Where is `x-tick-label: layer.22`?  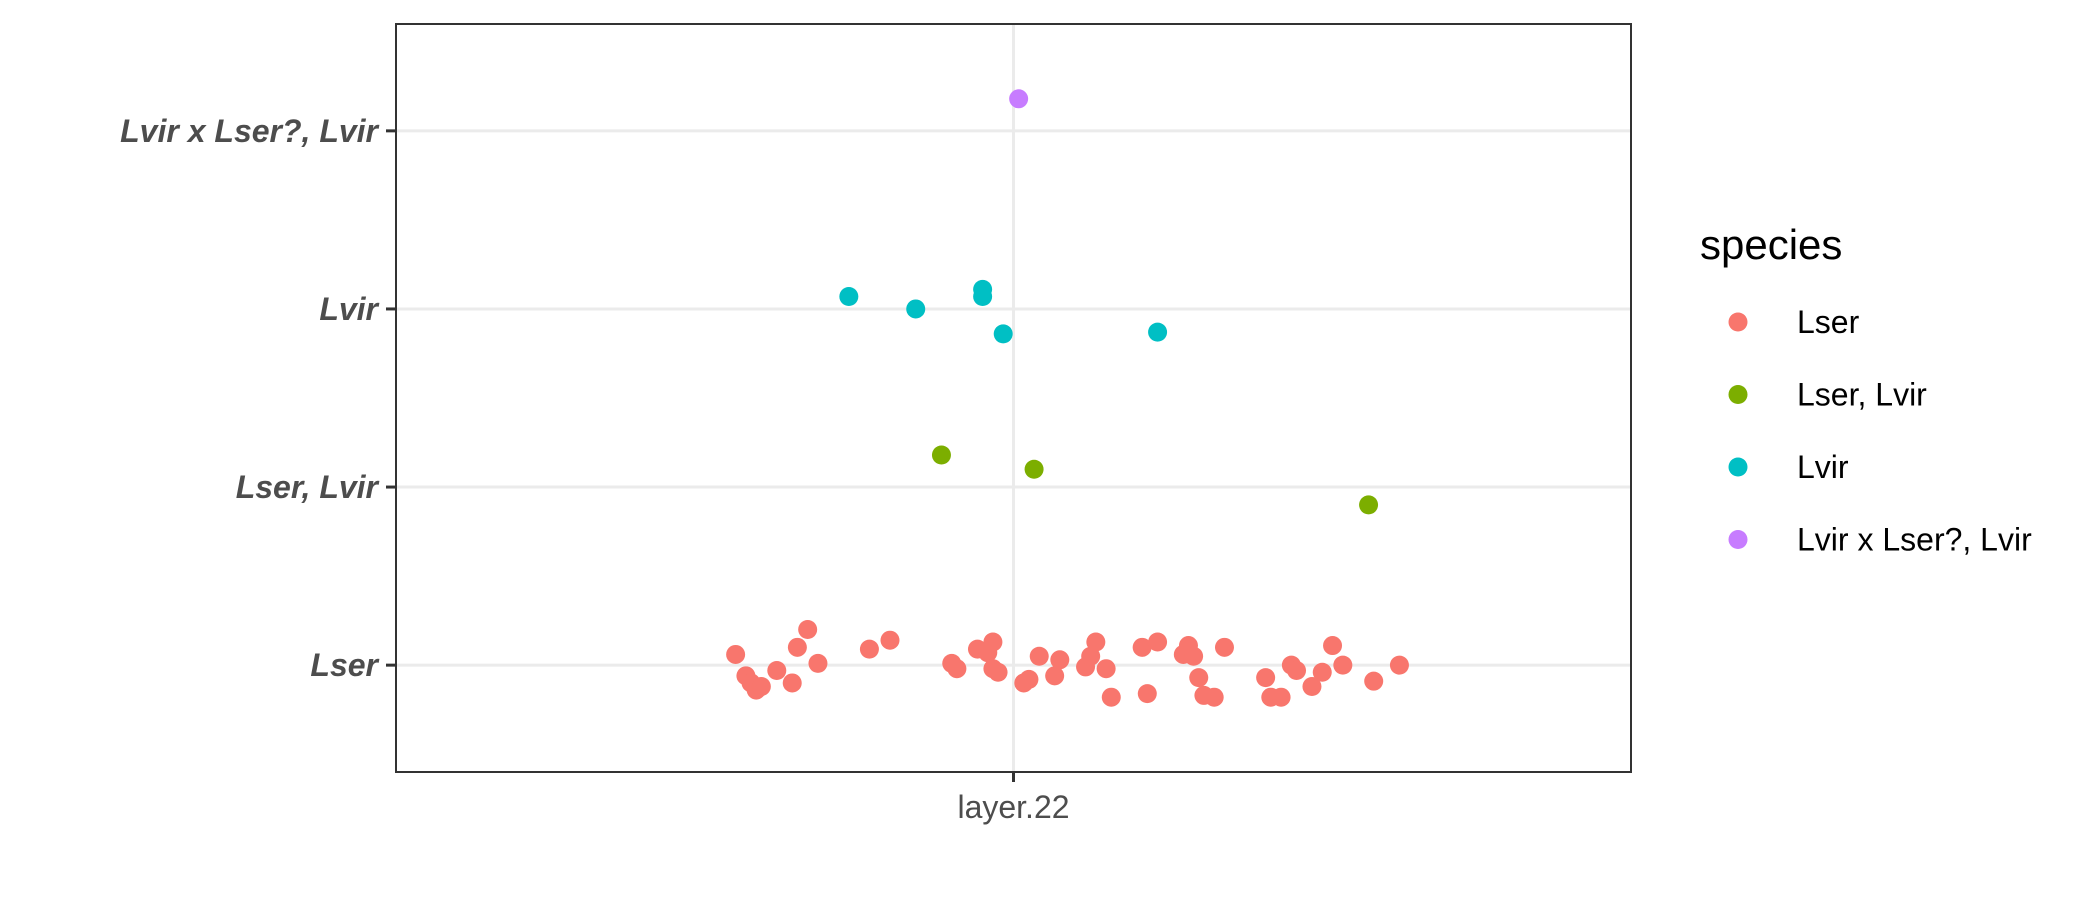
x-tick-label: layer.22 is located at coordinates (1013, 807).